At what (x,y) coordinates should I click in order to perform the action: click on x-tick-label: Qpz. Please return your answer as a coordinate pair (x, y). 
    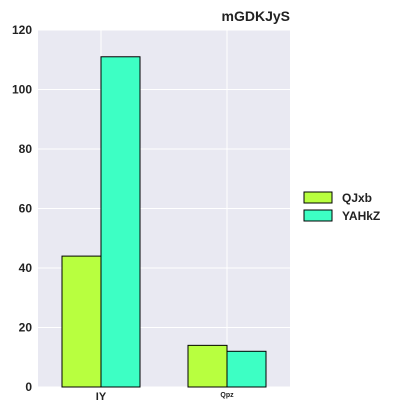
    Looking at the image, I should click on (227, 395).